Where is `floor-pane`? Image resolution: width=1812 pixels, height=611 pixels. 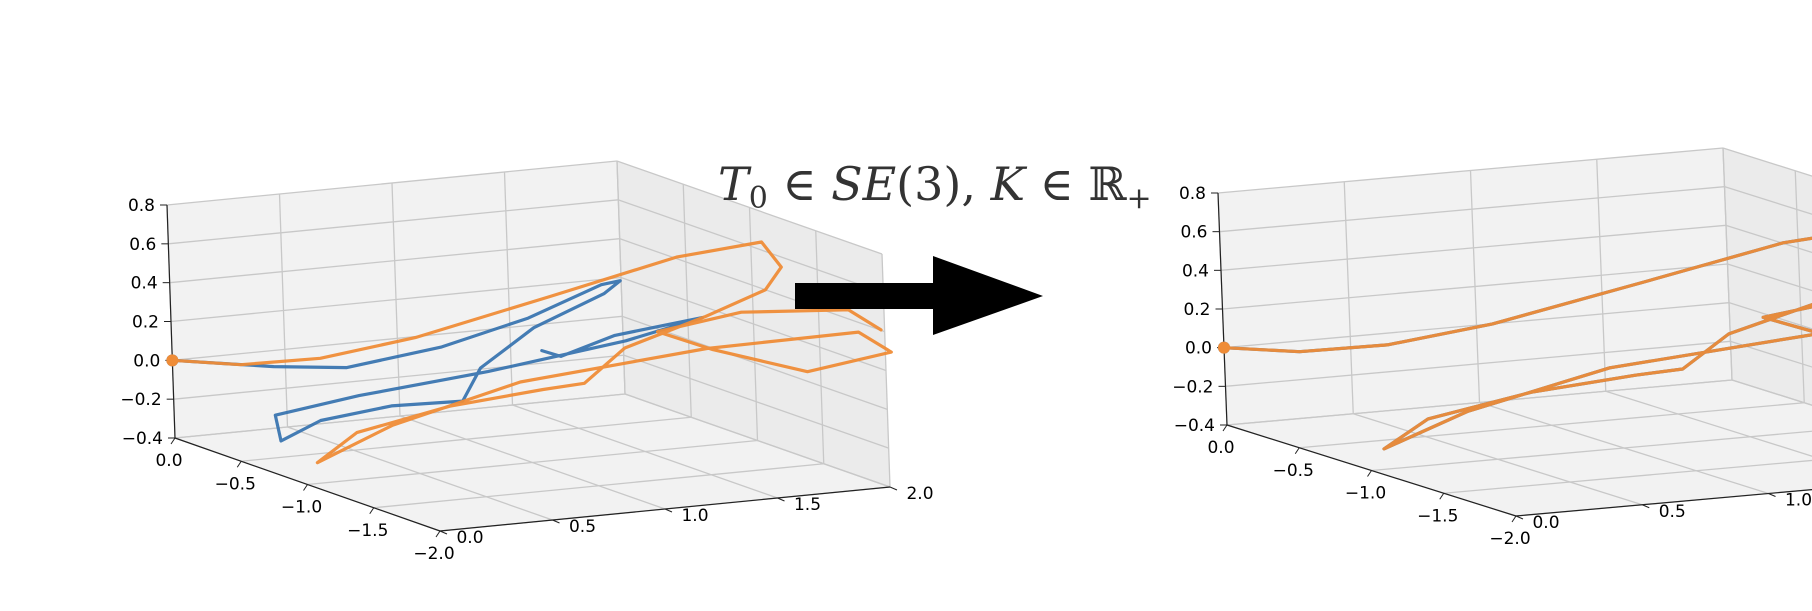
floor-pane is located at coordinates (1519, 448).